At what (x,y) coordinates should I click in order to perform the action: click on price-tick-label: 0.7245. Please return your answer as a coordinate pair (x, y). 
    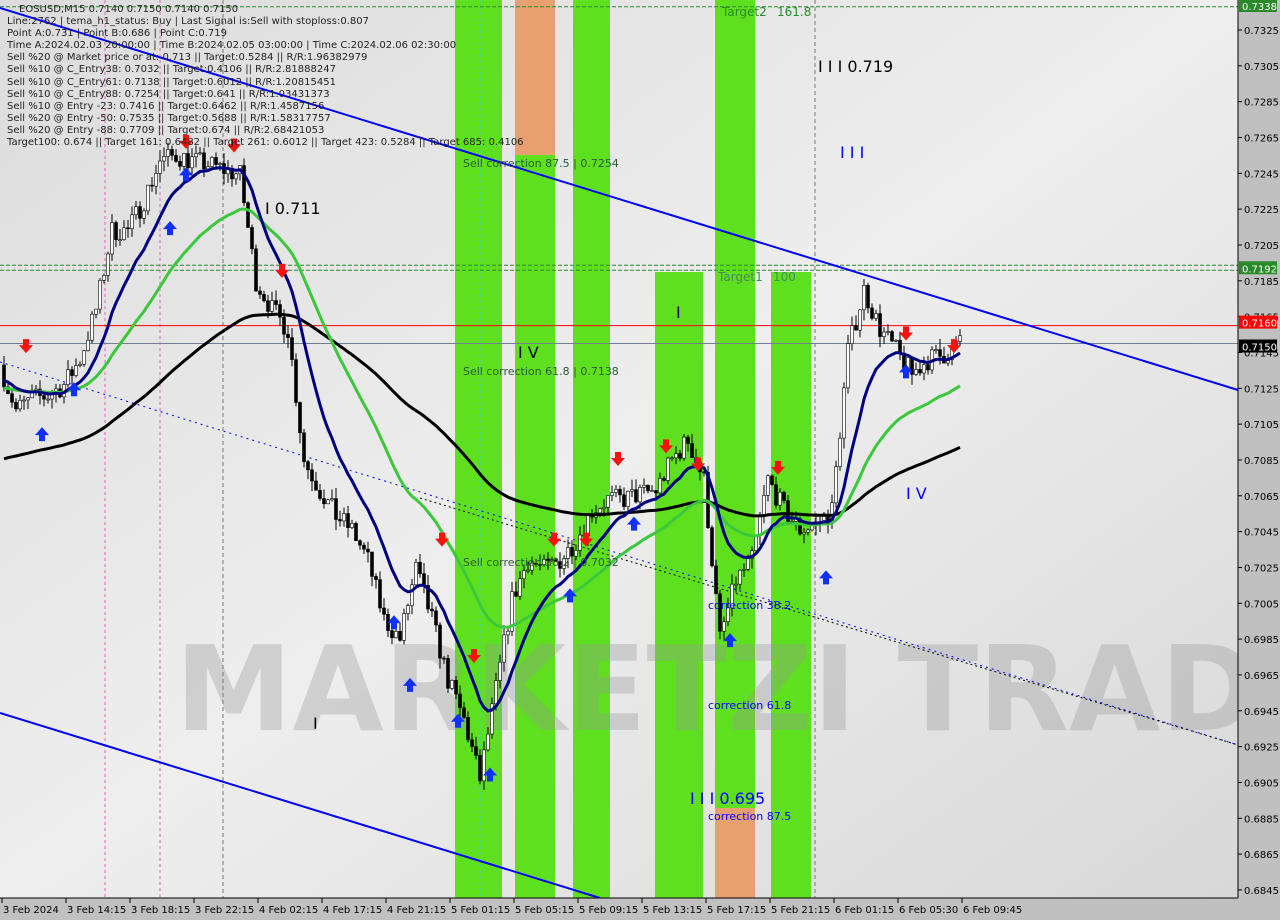
    Looking at the image, I should click on (1261, 174).